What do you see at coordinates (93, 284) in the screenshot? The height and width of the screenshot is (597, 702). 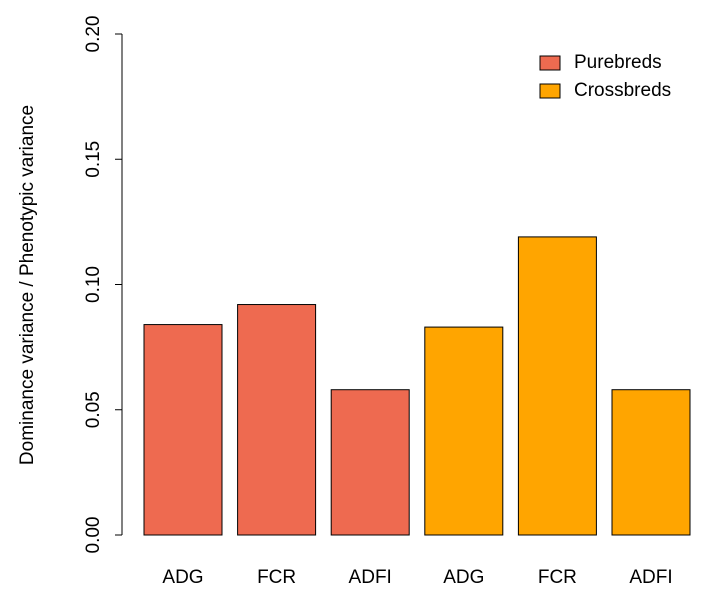 I see `y-tick-label: 0.10` at bounding box center [93, 284].